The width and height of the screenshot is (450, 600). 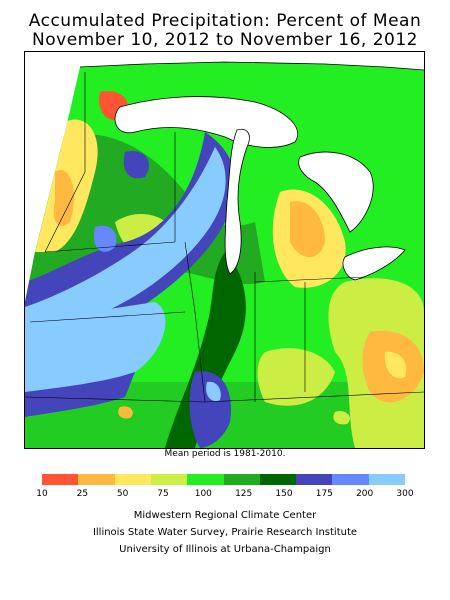 What do you see at coordinates (225, 515) in the screenshot?
I see `credit-mrcc: Midwestern Regional Climate Center` at bounding box center [225, 515].